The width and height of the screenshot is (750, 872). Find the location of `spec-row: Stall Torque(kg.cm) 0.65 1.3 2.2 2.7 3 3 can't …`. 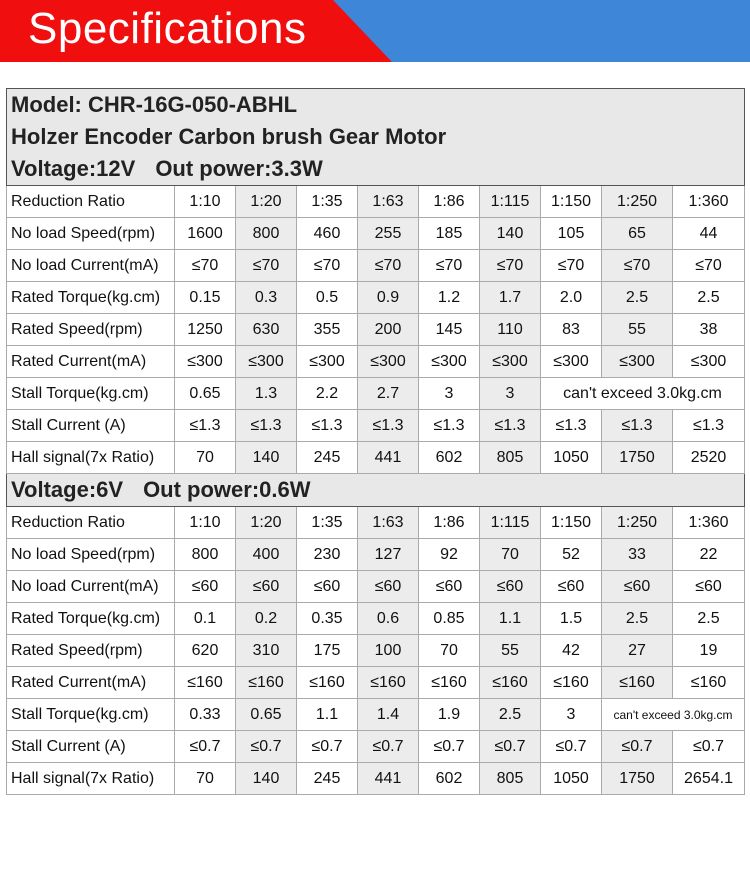

spec-row: Stall Torque(kg.cm) 0.65 1.3 2.2 2.7 3 3 can't … is located at coordinates (376, 393).